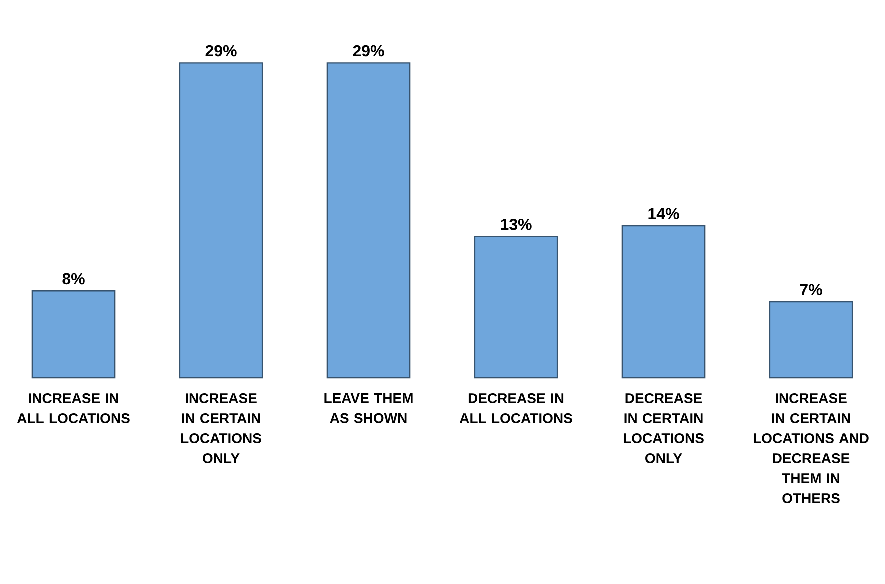  What do you see at coordinates (811, 449) in the screenshot?
I see `x-tick-label: INCREASE IN CERTAIN LOCATIONS AND DECREASE THEM IN OTHERS` at bounding box center [811, 449].